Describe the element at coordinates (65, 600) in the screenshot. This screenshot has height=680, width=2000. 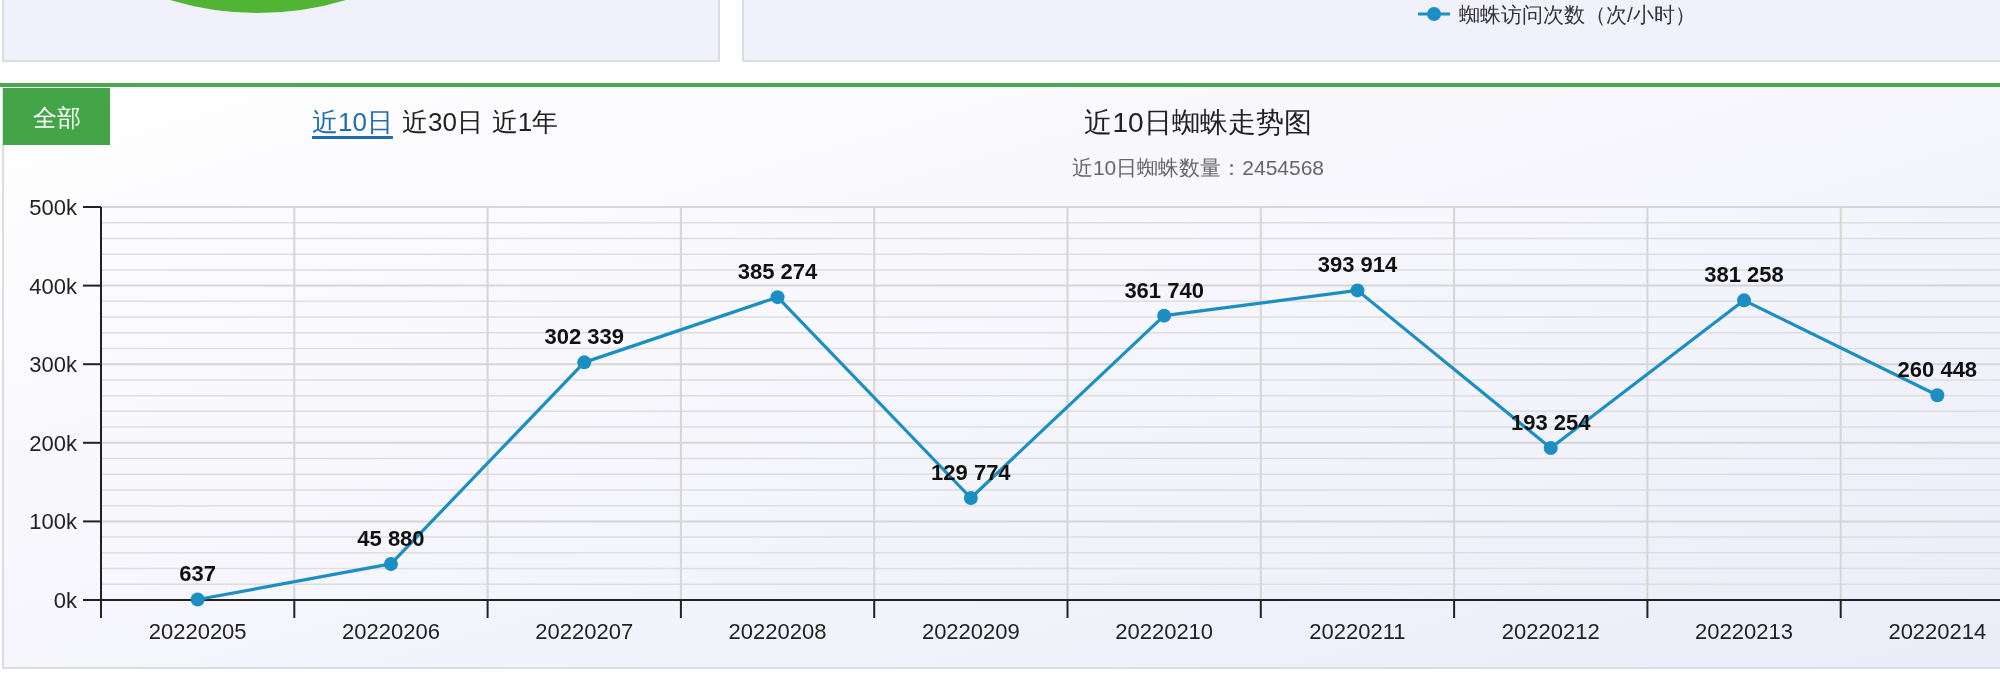
I see `y-tick-label: 0k` at that location.